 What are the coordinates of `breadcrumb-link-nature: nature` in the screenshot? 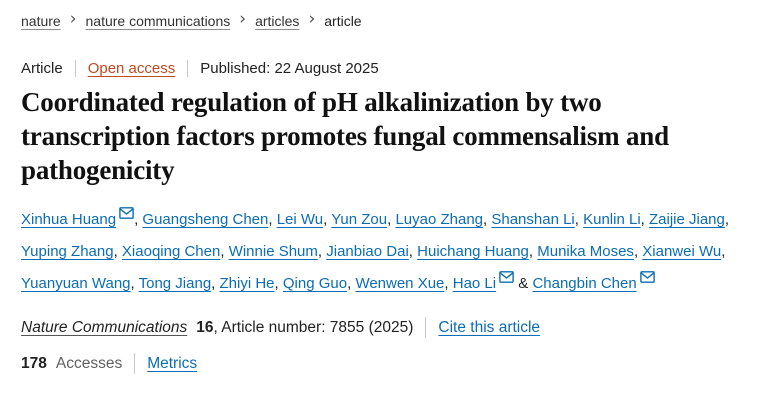 It's located at (41, 20).